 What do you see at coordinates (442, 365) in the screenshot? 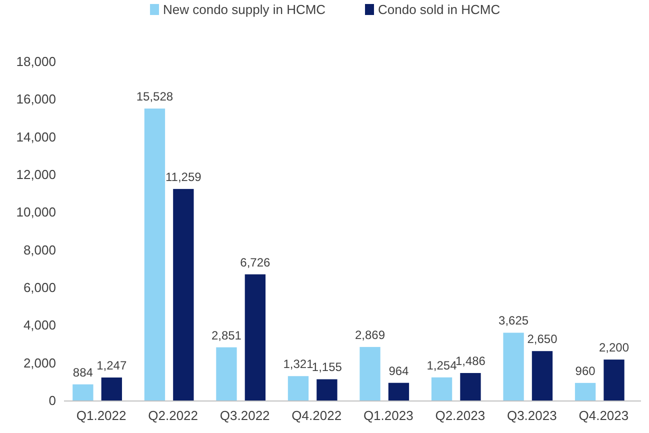
I see `data-label: 1,254` at bounding box center [442, 365].